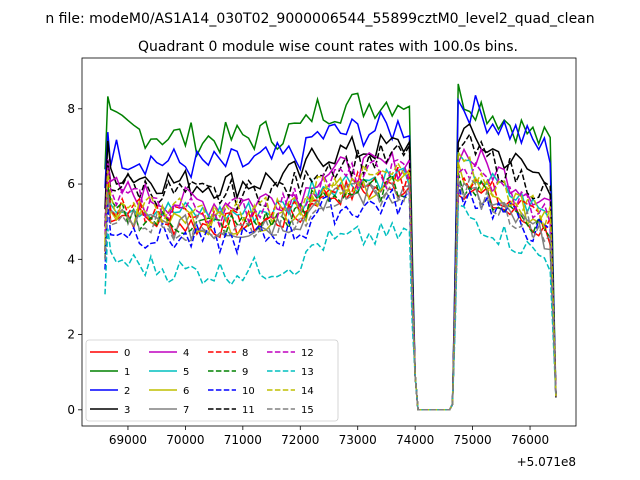  What do you see at coordinates (248, 410) in the screenshot?
I see `legend-label-11: 11` at bounding box center [248, 410].